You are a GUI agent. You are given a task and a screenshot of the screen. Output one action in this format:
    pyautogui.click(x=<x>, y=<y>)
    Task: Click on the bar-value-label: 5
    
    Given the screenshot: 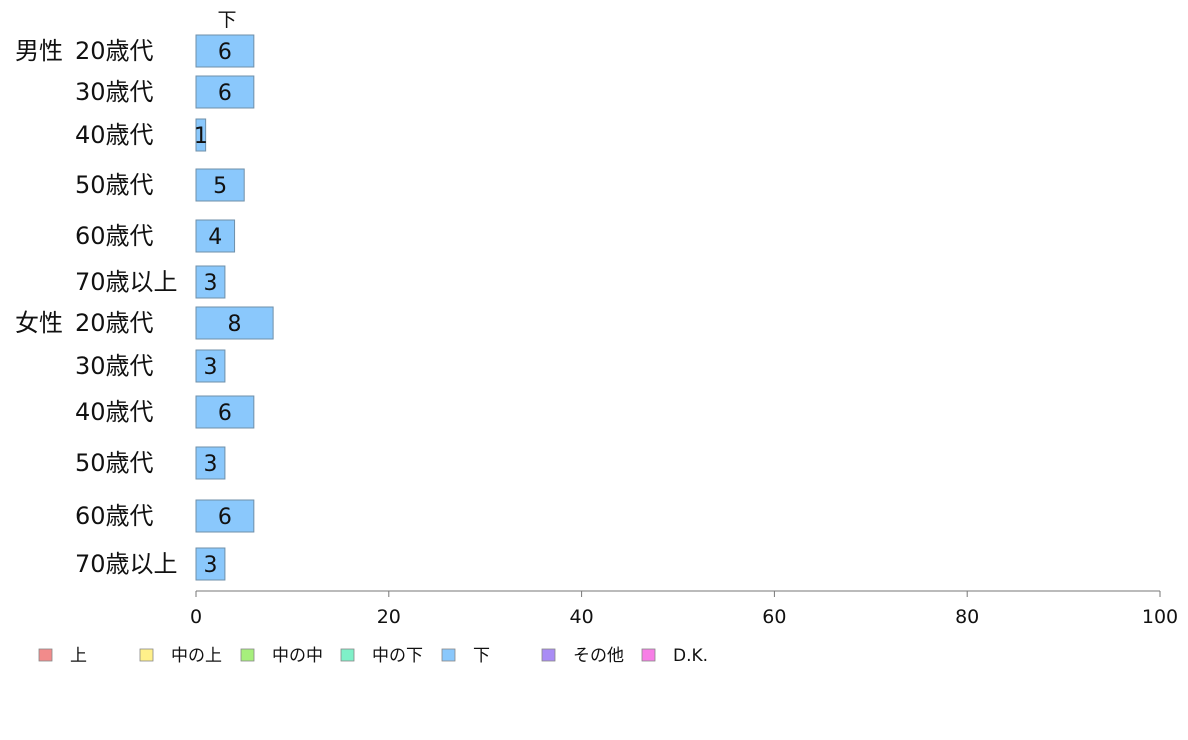 What is the action you would take?
    pyautogui.click(x=220, y=186)
    